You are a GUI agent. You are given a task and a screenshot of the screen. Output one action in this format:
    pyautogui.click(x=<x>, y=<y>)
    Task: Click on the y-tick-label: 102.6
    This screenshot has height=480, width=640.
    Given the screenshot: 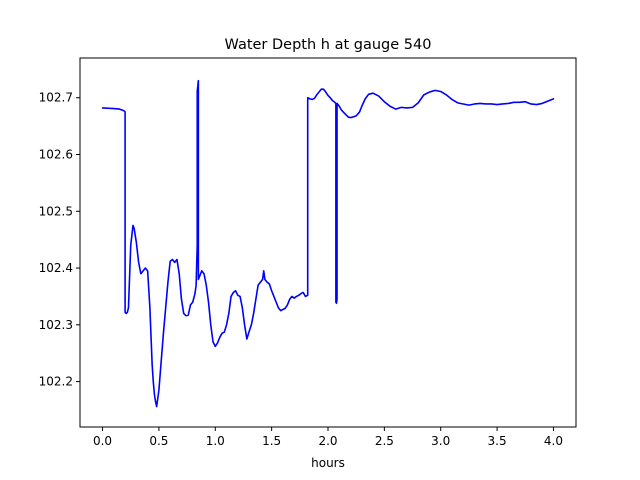 What is the action you would take?
    pyautogui.click(x=56, y=155)
    